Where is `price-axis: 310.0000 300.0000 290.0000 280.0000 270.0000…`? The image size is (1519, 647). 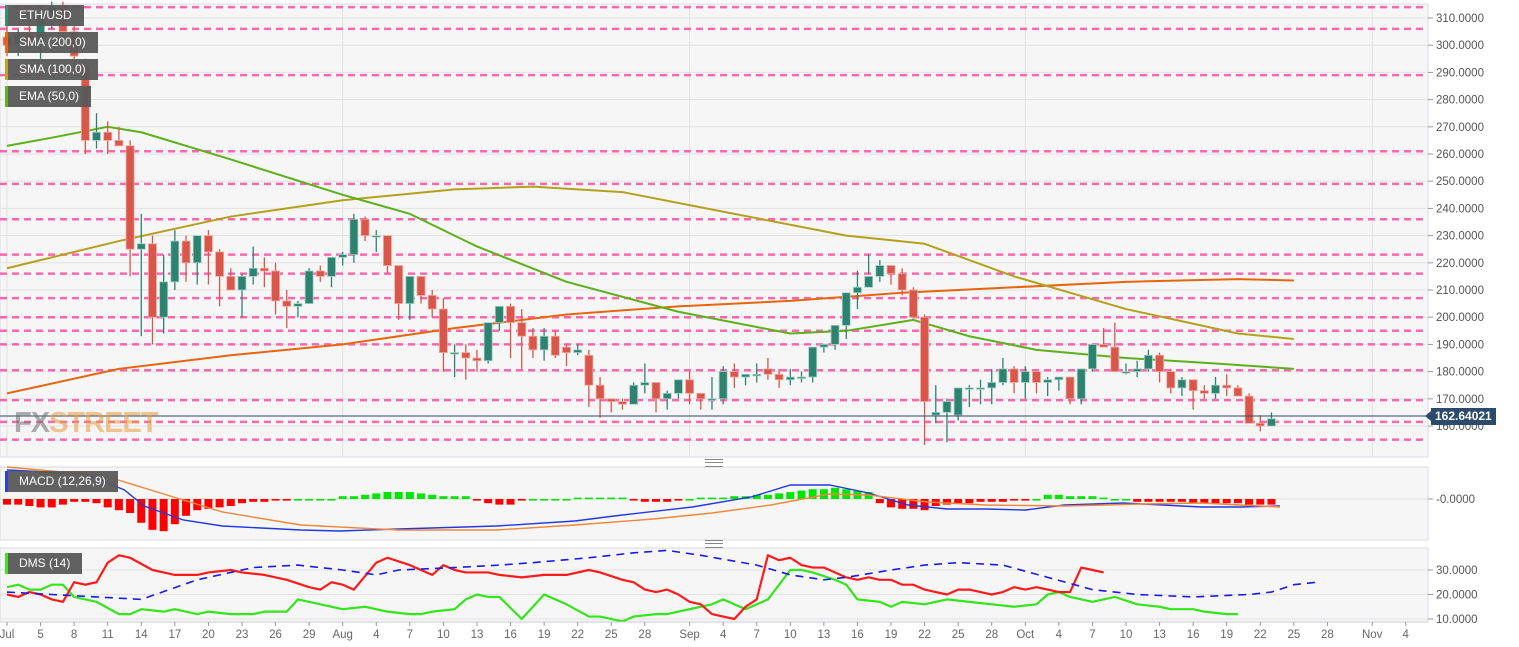 price-axis: 310.0000 300.0000 290.0000 280.0000 270.0000… is located at coordinates (1456, 223).